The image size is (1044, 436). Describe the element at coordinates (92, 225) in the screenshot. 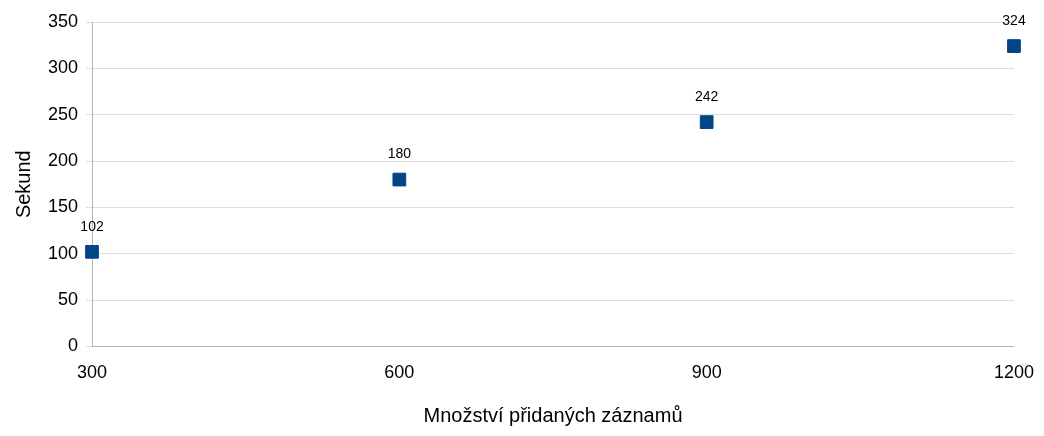

I see `data-label: 102` at that location.